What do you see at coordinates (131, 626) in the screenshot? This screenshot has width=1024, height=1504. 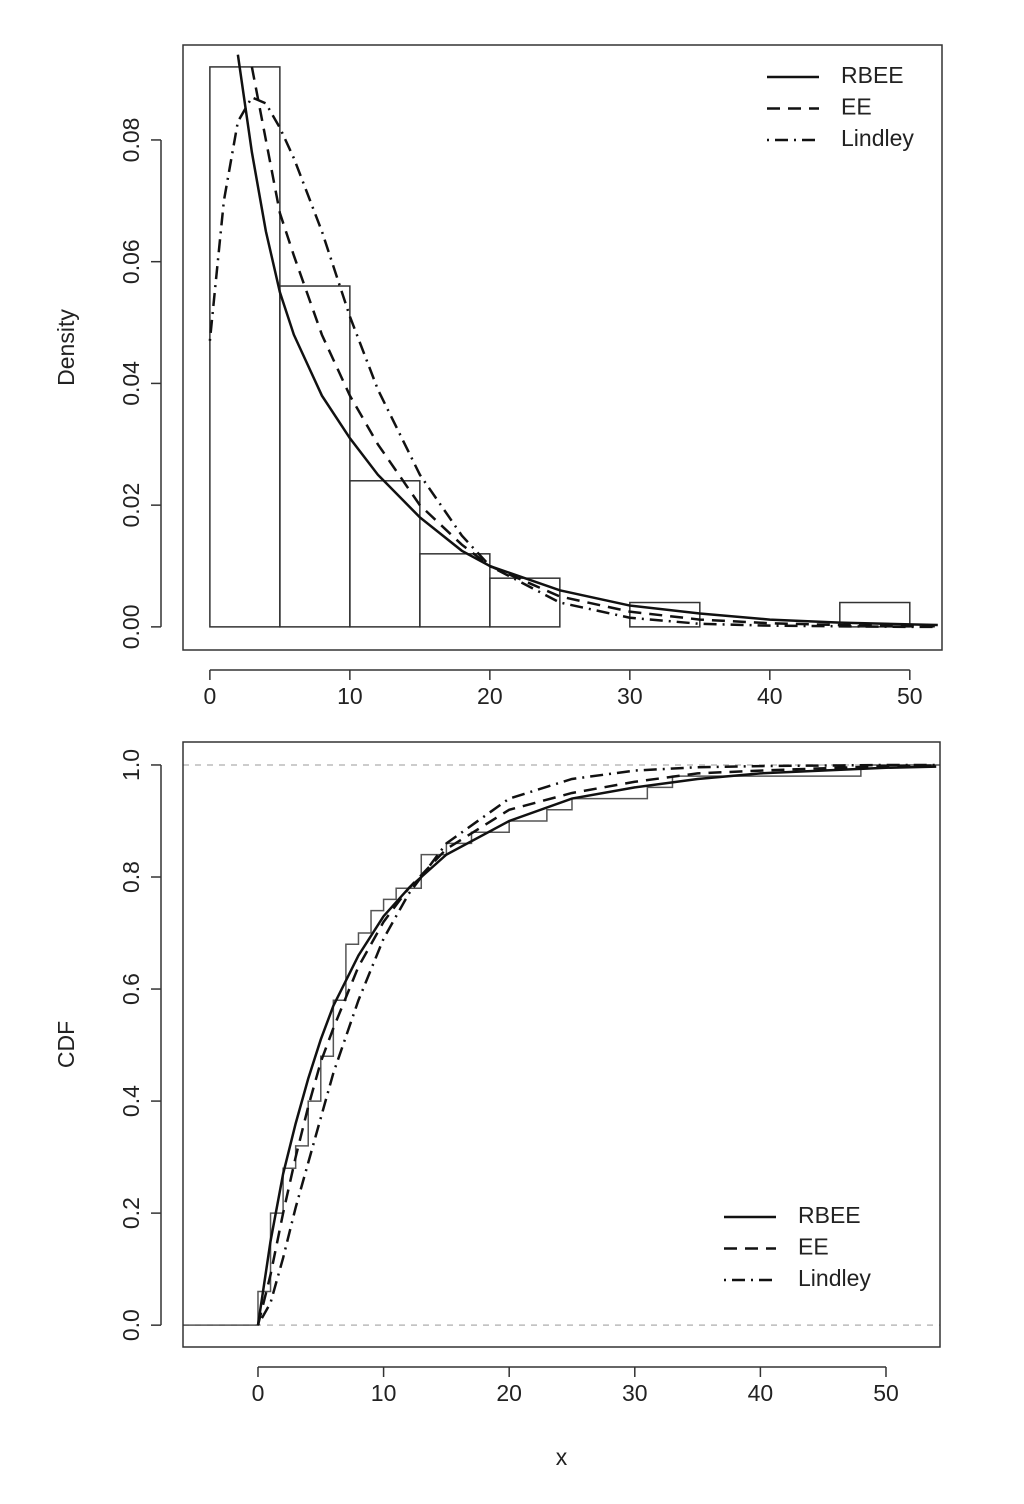 I see `y-tick-label: 0.00` at bounding box center [131, 626].